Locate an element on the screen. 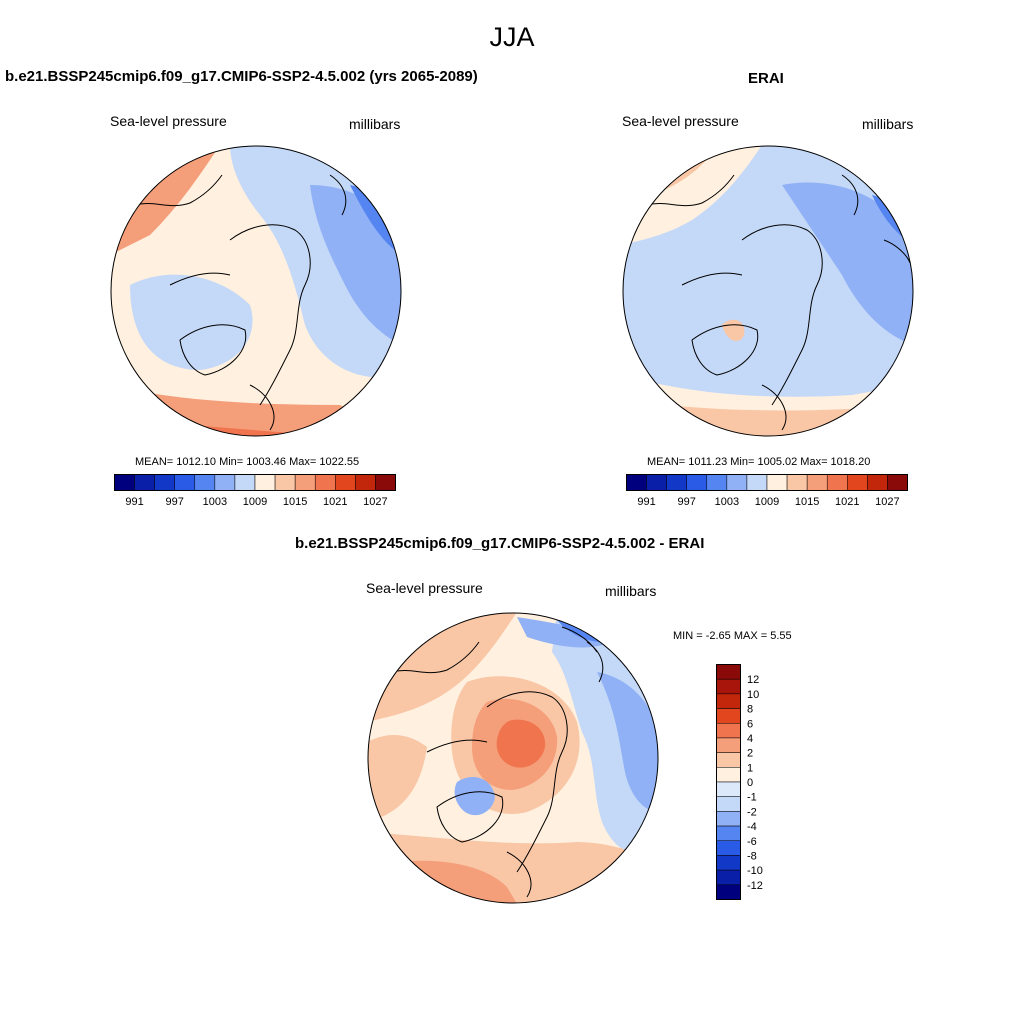  colorbar-label: 8 is located at coordinates (750, 710).